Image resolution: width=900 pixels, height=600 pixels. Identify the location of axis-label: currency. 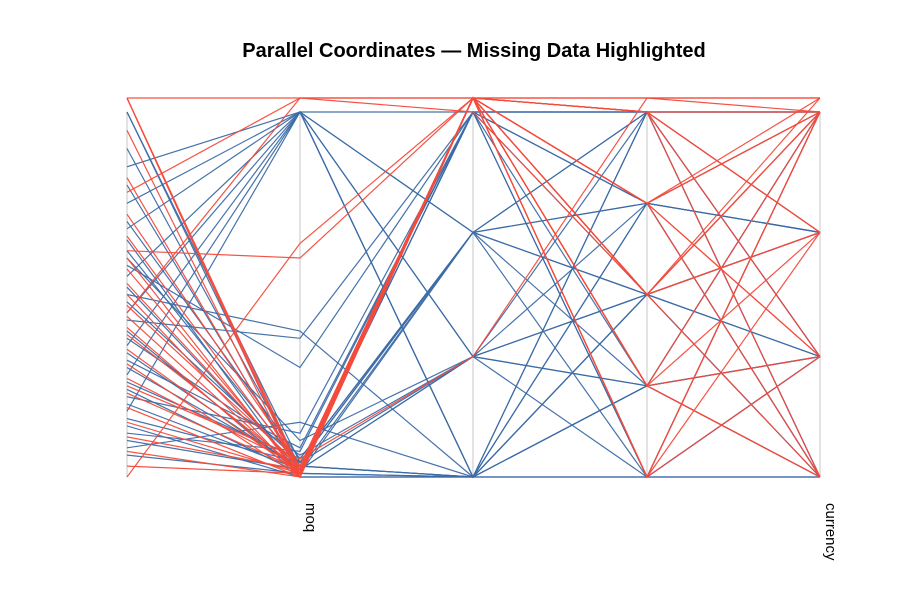
(830, 532).